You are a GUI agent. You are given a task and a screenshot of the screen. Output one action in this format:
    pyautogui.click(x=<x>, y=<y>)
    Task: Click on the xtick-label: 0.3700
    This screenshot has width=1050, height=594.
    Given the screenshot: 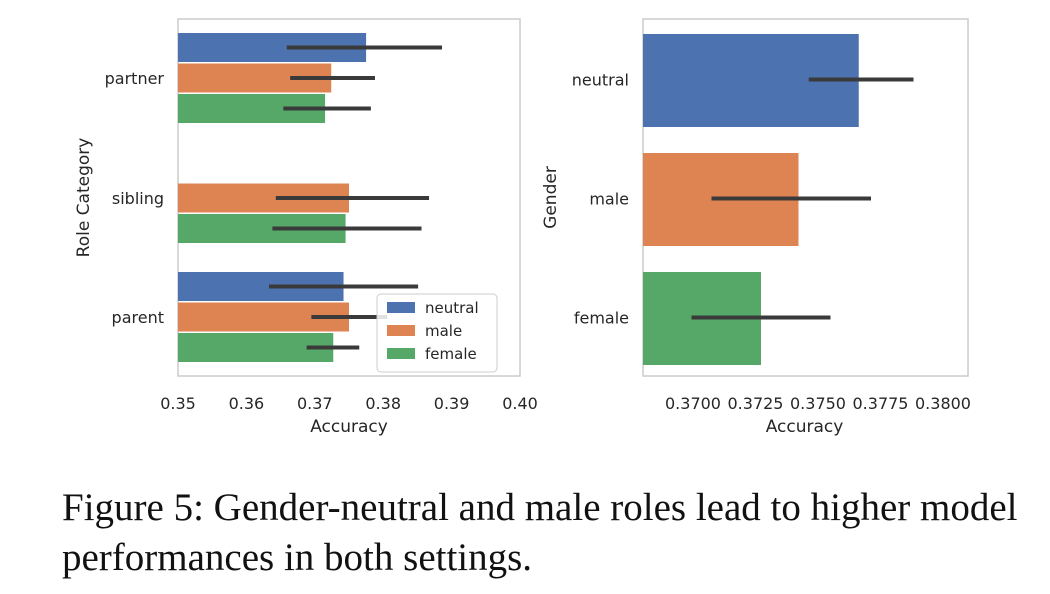 What is the action you would take?
    pyautogui.click(x=693, y=403)
    